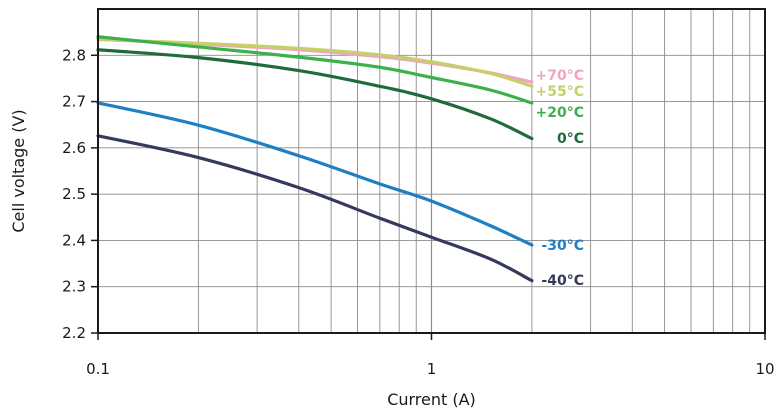 The width and height of the screenshot is (780, 419). What do you see at coordinates (560, 76) in the screenshot?
I see `series-label: +70°C` at bounding box center [560, 76].